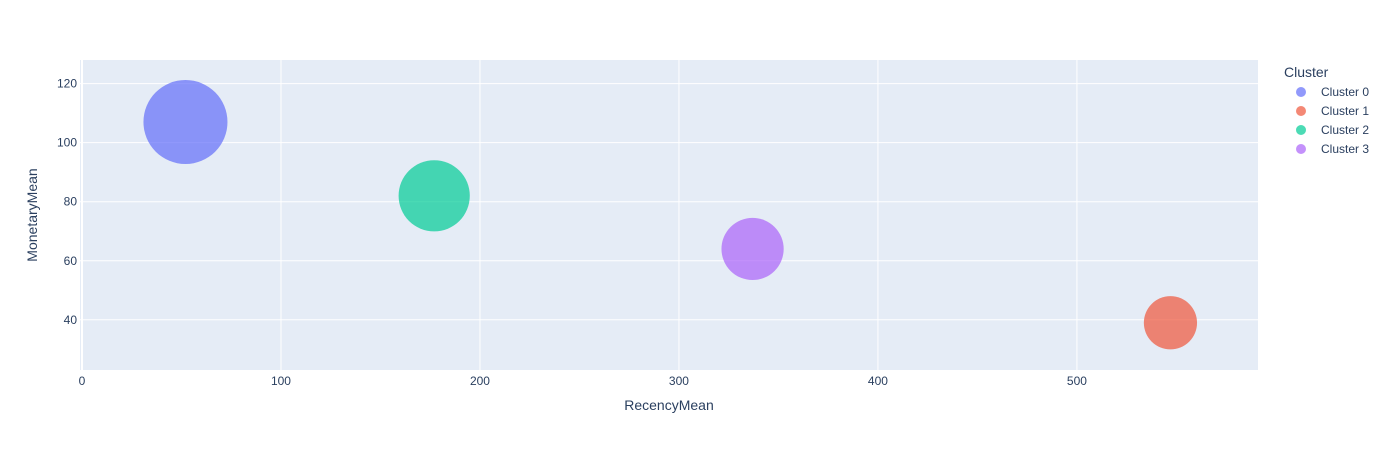 The width and height of the screenshot is (1394, 450). I want to click on x-tick-label: 400, so click(878, 381).